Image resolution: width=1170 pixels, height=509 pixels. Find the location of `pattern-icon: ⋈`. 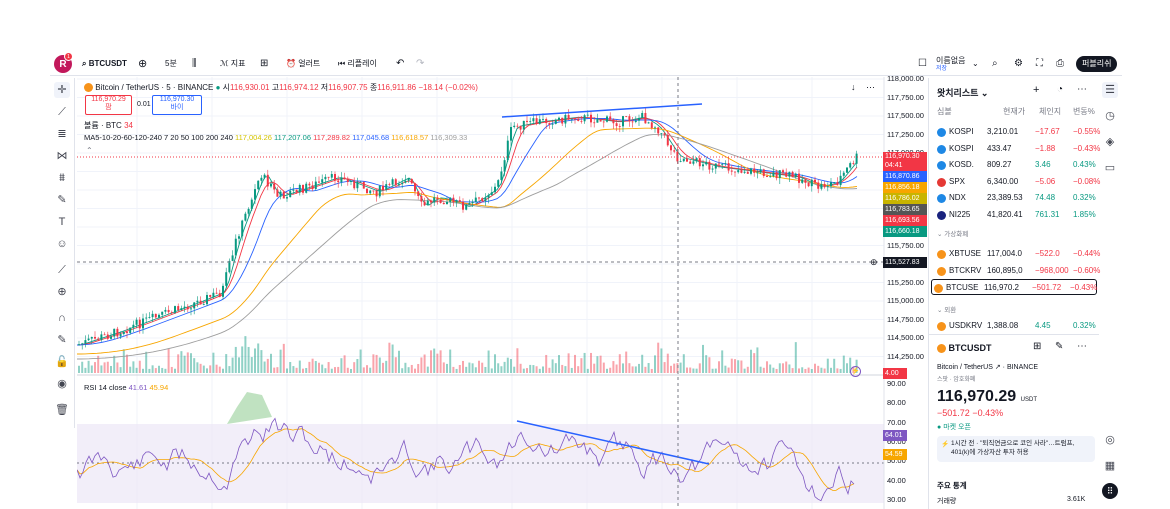

pattern-icon: ⋈ is located at coordinates (62, 156).